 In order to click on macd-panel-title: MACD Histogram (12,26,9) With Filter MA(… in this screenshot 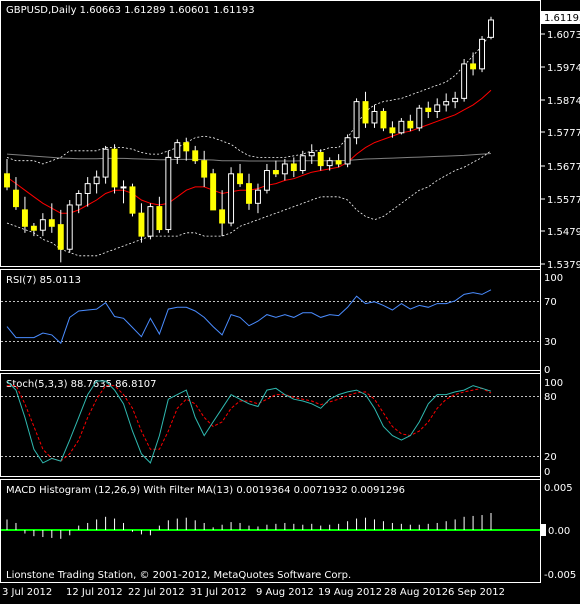, I will do `click(205, 490)`.